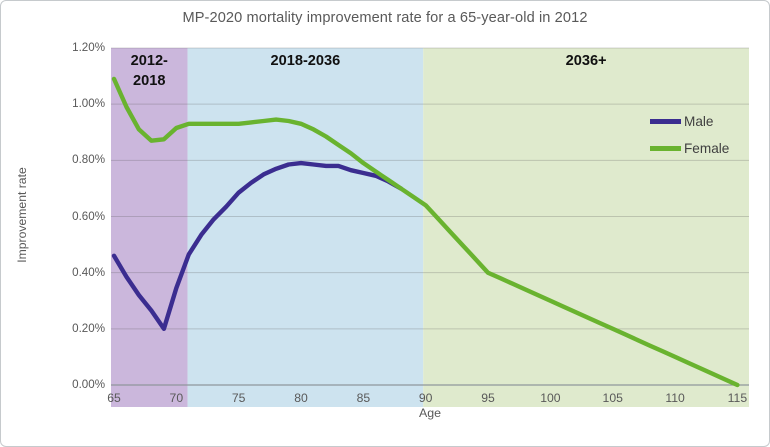 The width and height of the screenshot is (770, 447). What do you see at coordinates (238, 398) in the screenshot?
I see `x-tick-label: 75` at bounding box center [238, 398].